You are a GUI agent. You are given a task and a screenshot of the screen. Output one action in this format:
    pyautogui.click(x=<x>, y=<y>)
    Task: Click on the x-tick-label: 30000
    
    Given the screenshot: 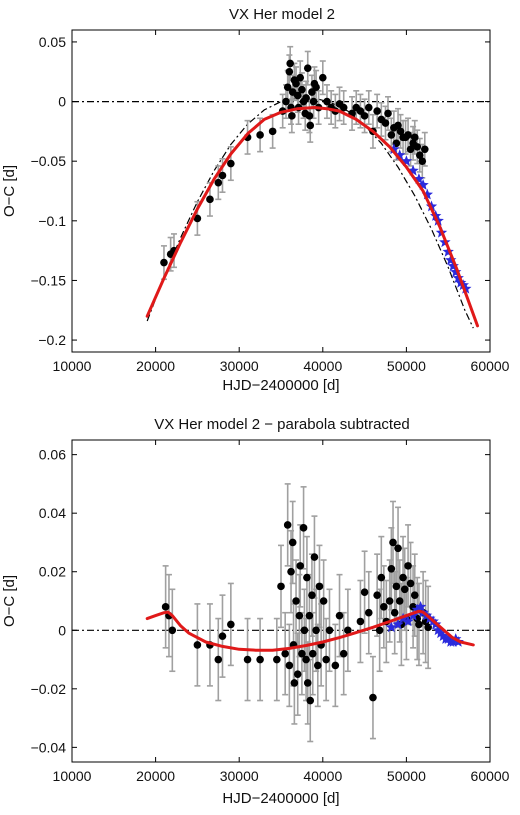 What is the action you would take?
    pyautogui.click(x=239, y=366)
    